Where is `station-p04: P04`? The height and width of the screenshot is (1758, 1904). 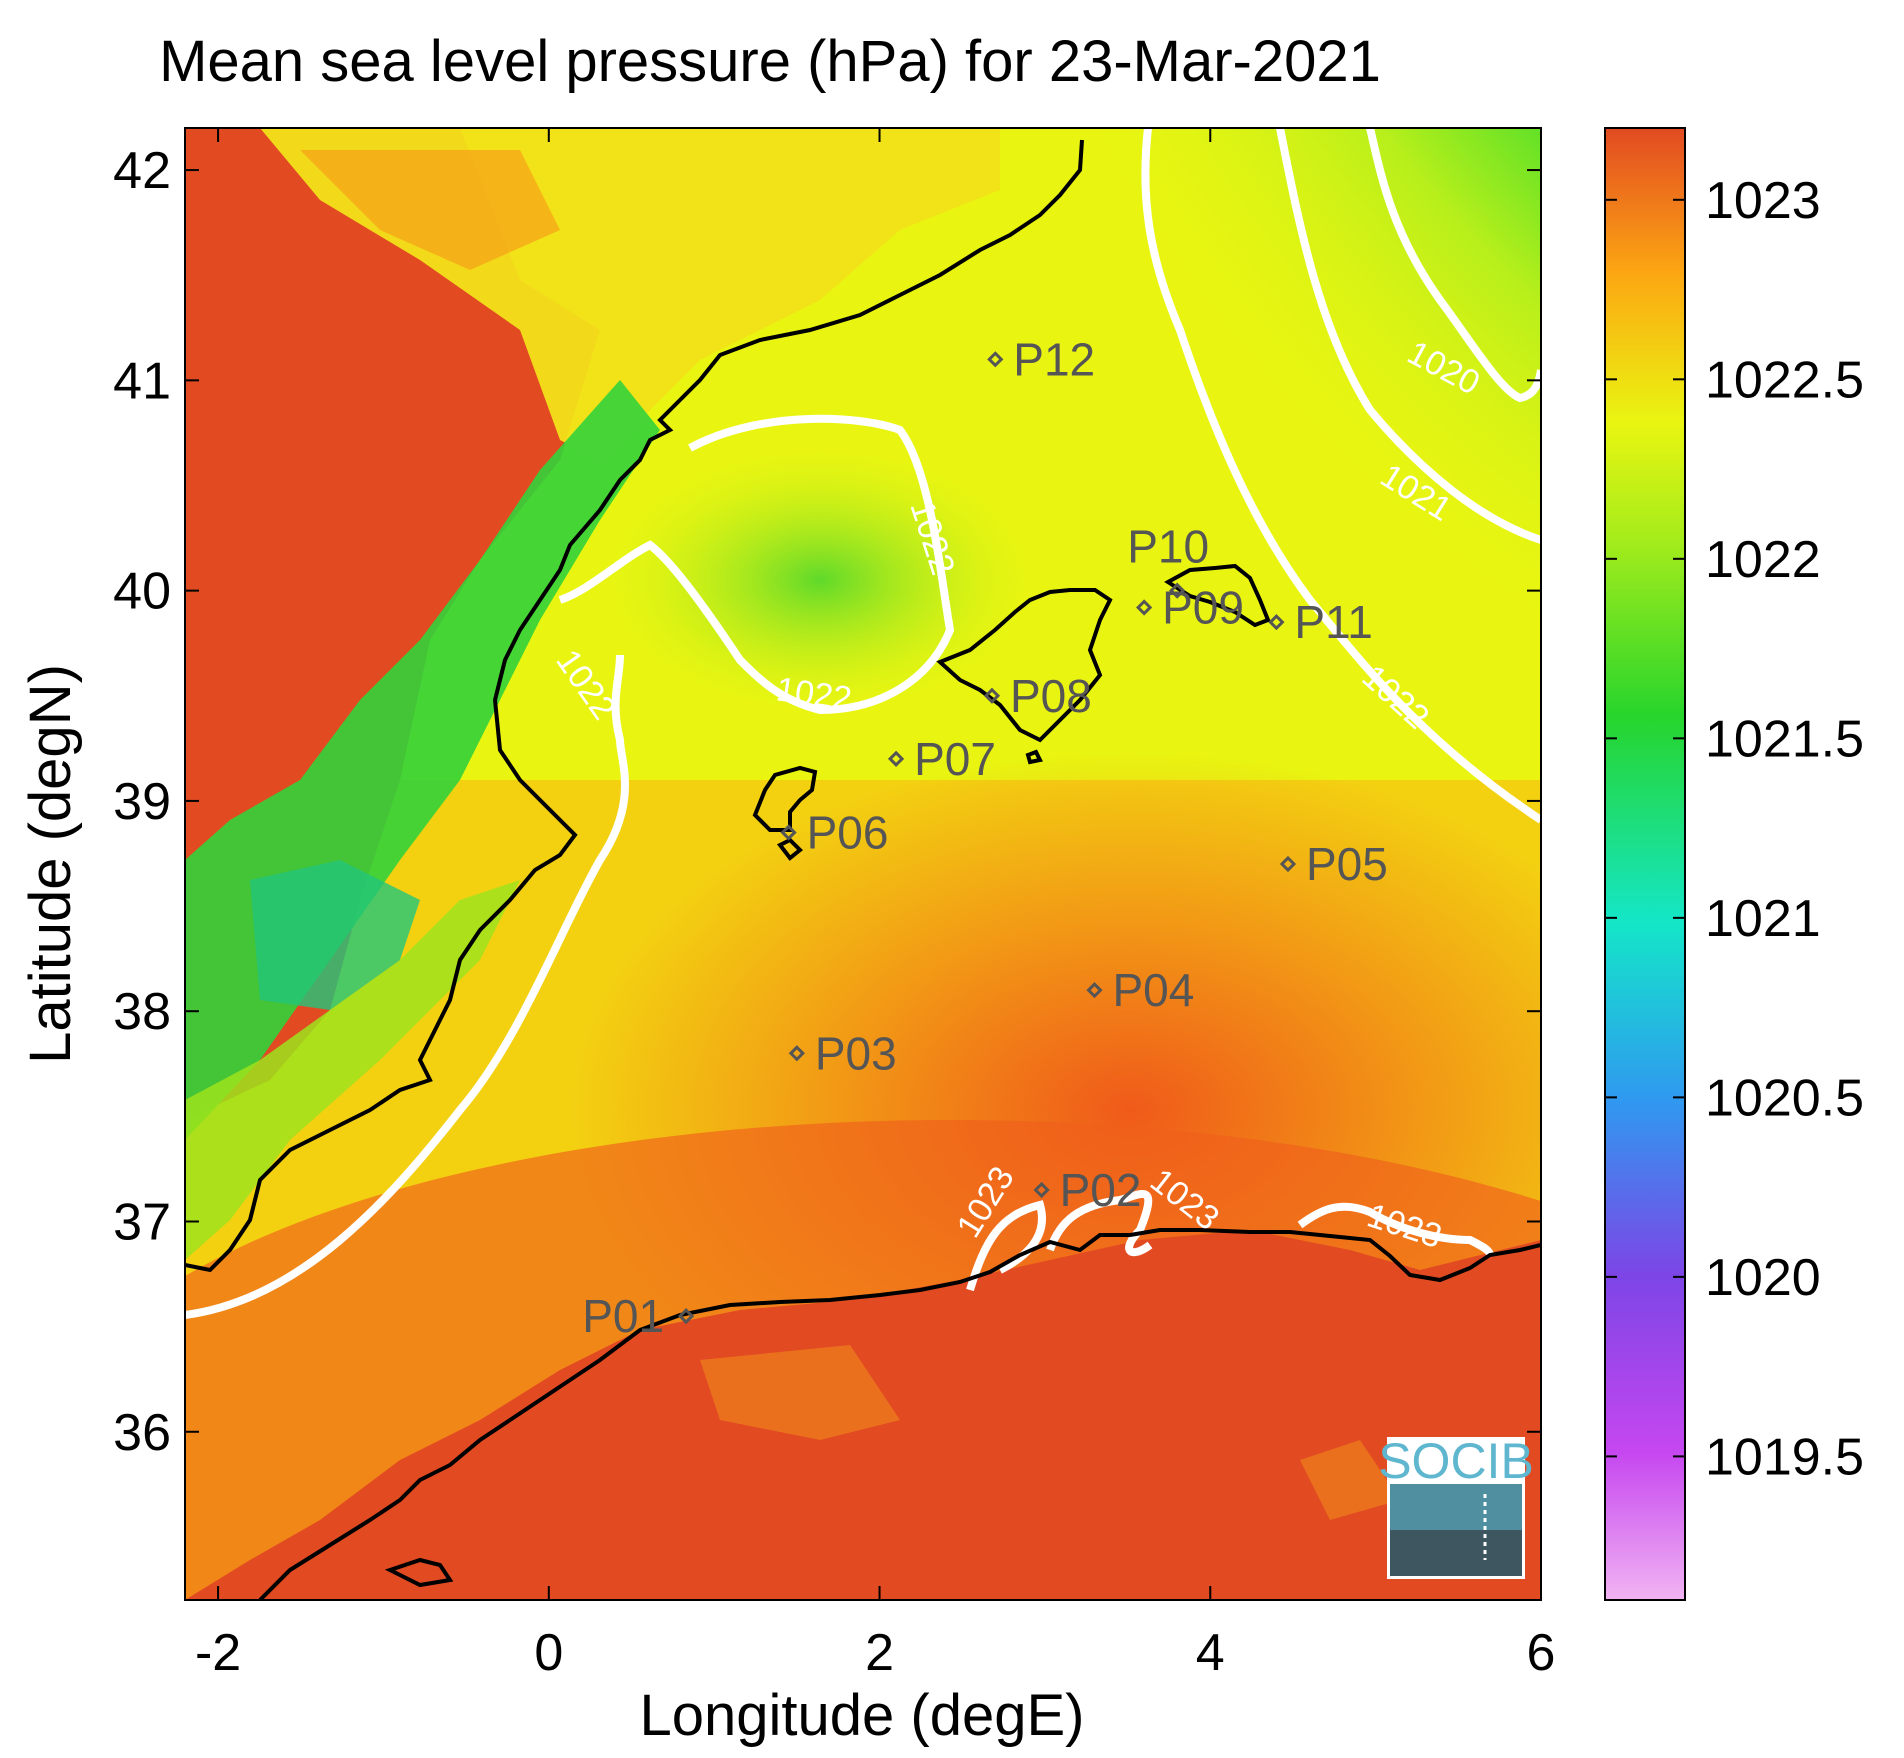 station-p04: P04 is located at coordinates (1140, 990).